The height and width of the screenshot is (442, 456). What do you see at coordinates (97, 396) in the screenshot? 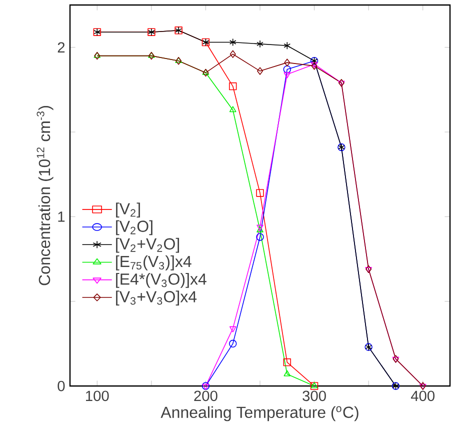
I see `x-tick-label: 100` at bounding box center [97, 396].